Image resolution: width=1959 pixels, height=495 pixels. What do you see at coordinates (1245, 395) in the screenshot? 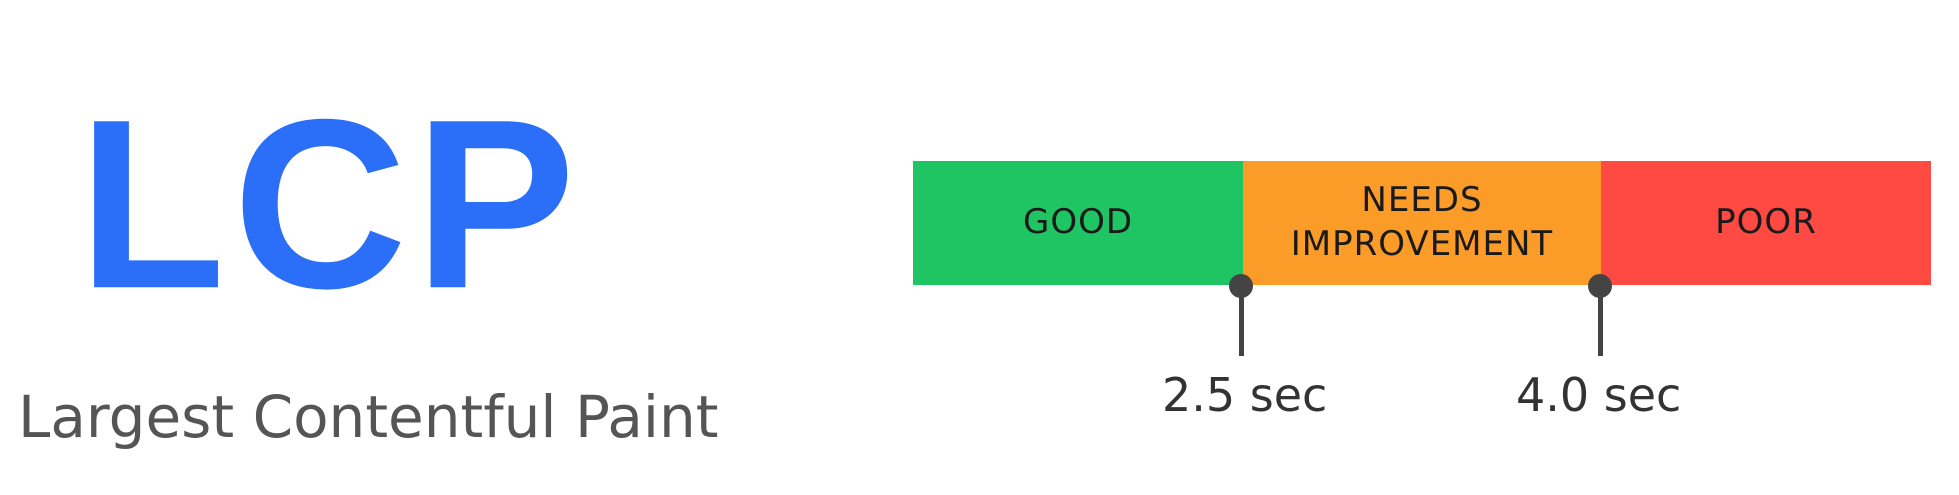
I see `threshold-label-1: 2.5 sec` at bounding box center [1245, 395].